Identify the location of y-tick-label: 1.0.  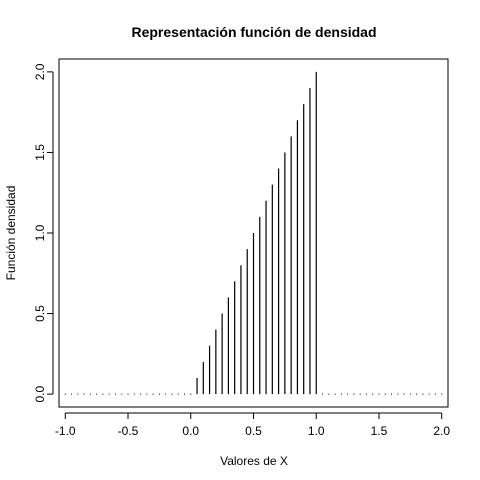
(40, 232).